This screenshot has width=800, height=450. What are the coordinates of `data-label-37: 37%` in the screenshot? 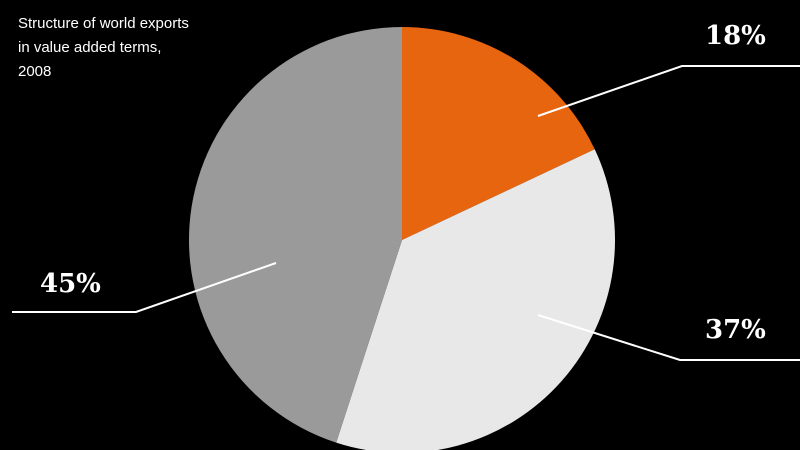 It's located at (735, 330).